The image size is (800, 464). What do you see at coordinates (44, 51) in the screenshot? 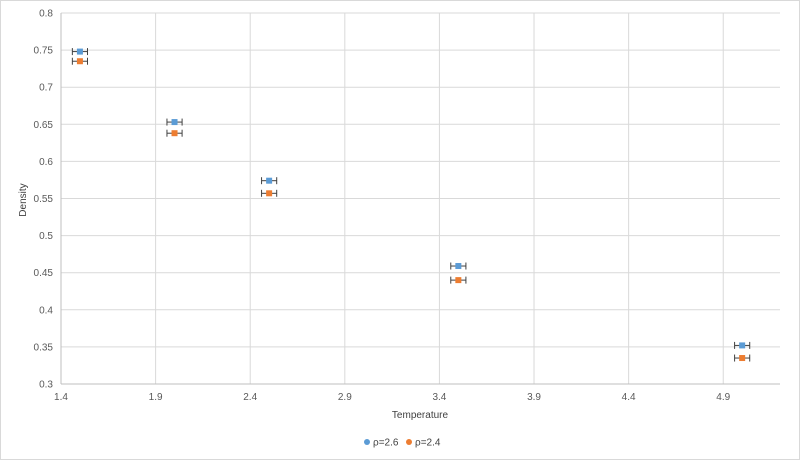
I see `y-tick-label: 0.75` at bounding box center [44, 51].